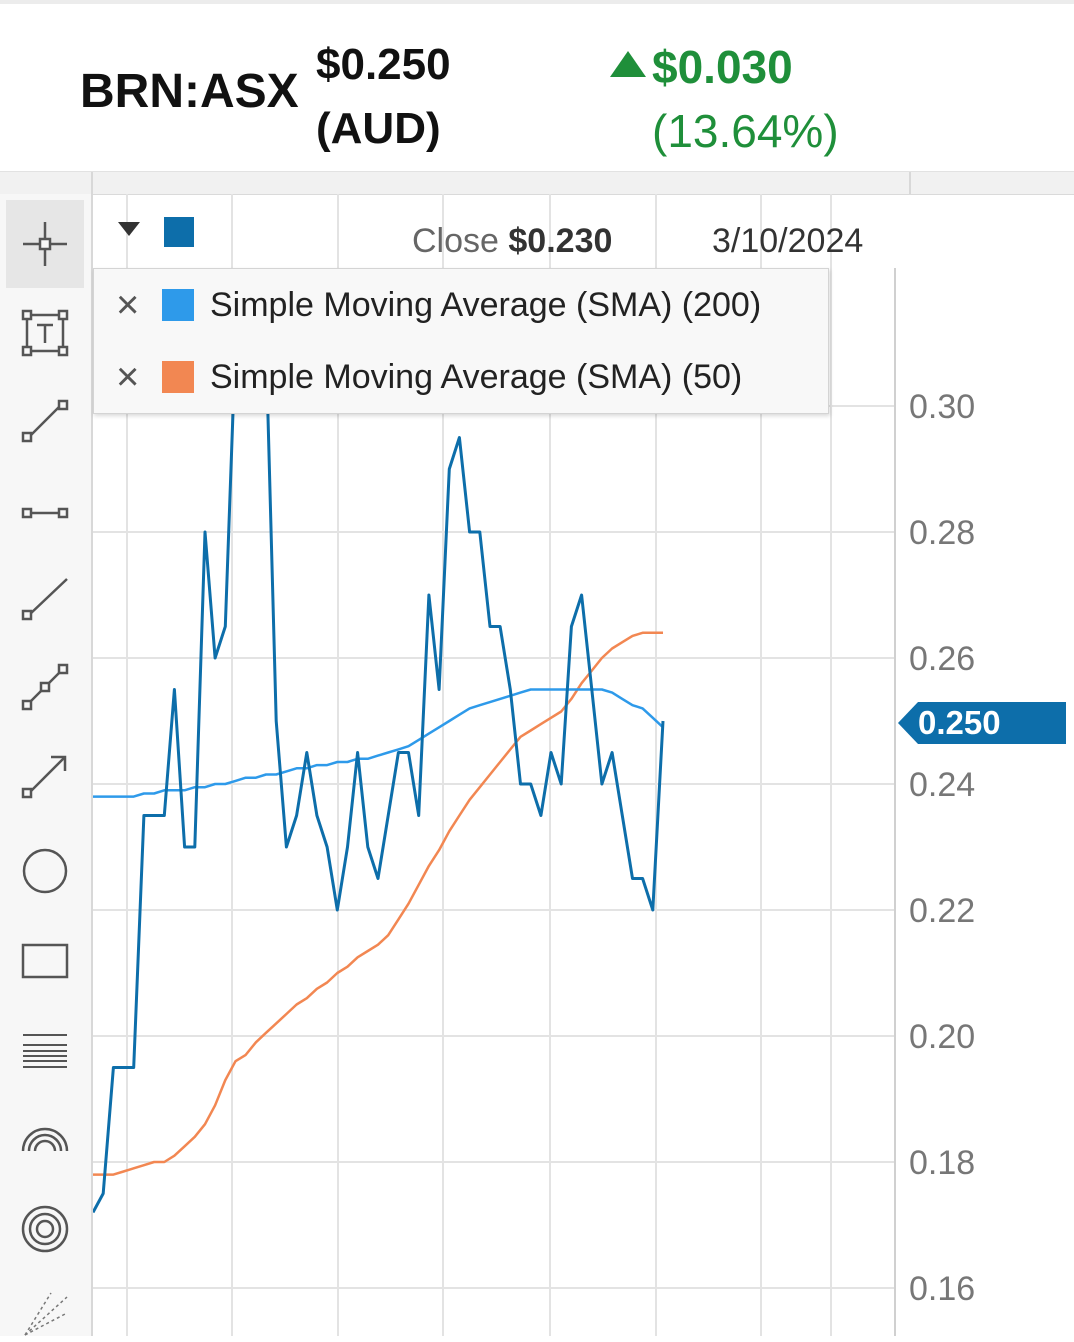 This screenshot has height=1342, width=1074. I want to click on last-price-tag-label: 0.250, so click(959, 722).